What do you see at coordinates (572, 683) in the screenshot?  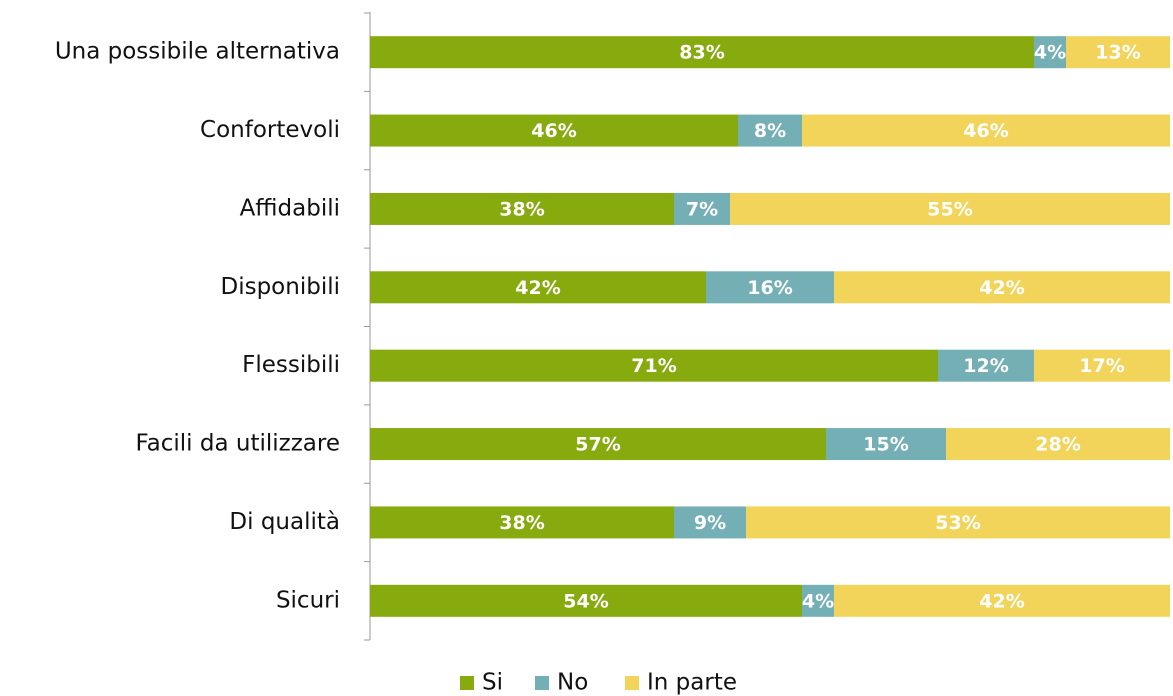 I see `legend-label: No` at bounding box center [572, 683].